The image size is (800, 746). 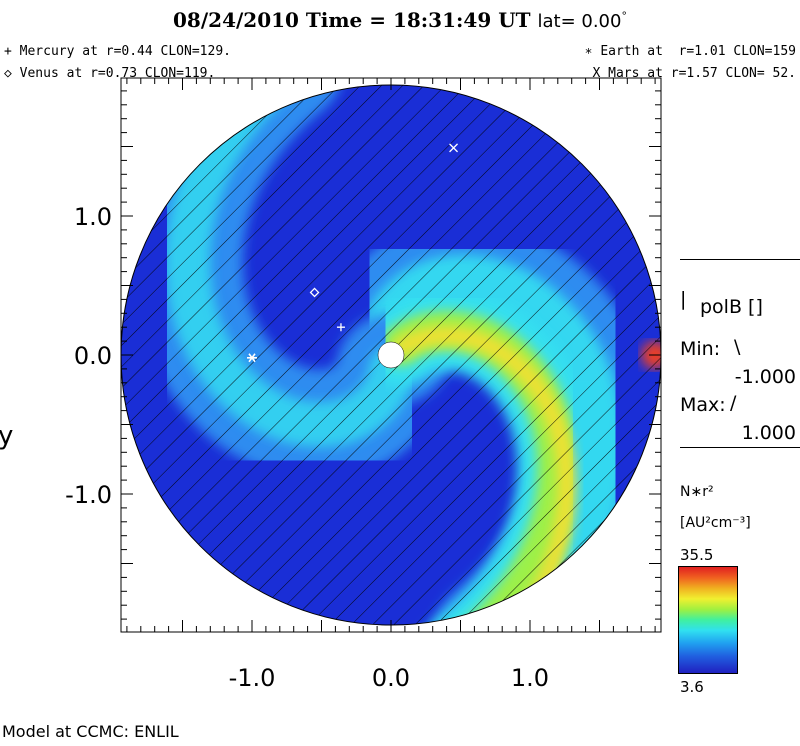 I want to click on y-axis-label: y, so click(x=6, y=436).